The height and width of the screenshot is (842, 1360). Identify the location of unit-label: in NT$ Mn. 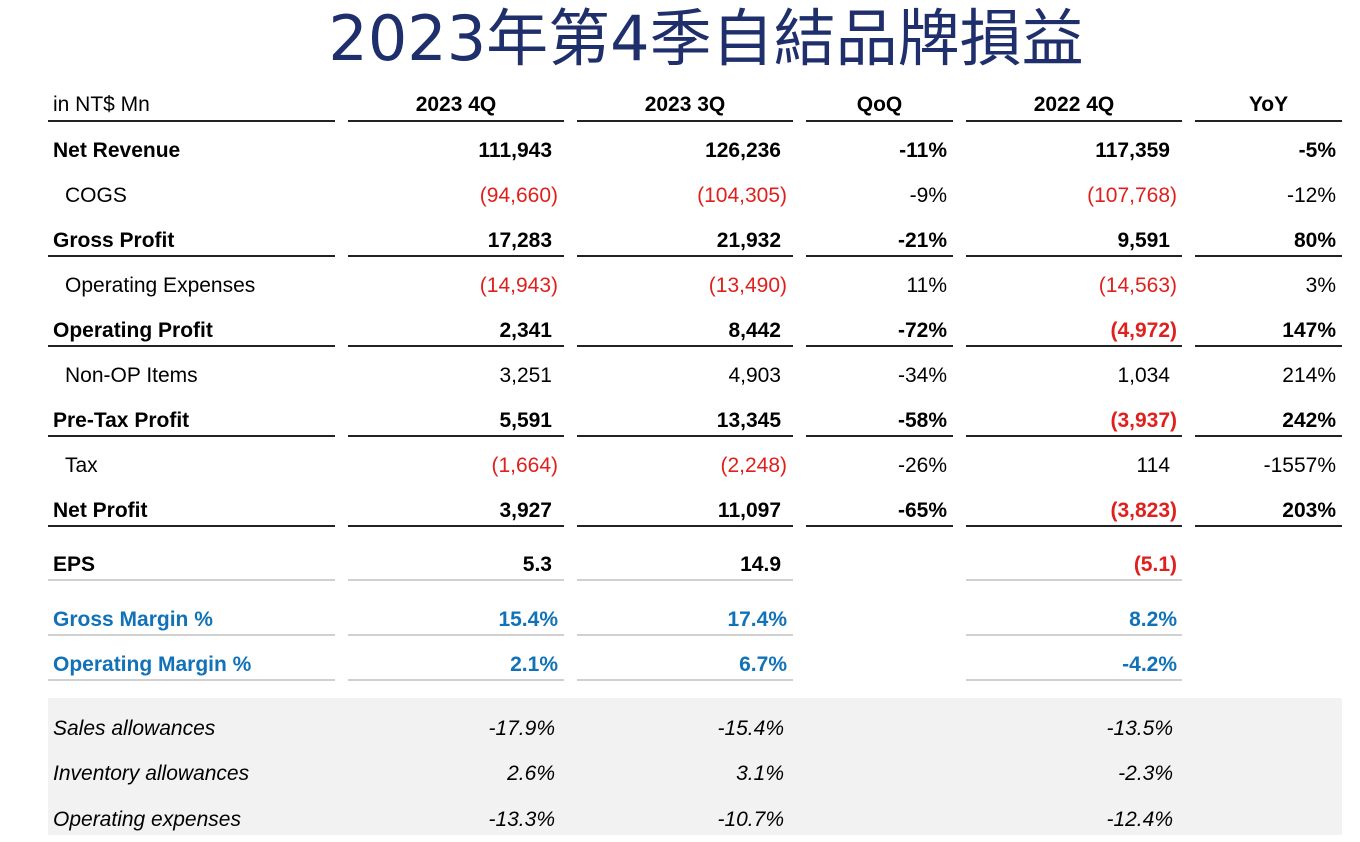
(101, 104).